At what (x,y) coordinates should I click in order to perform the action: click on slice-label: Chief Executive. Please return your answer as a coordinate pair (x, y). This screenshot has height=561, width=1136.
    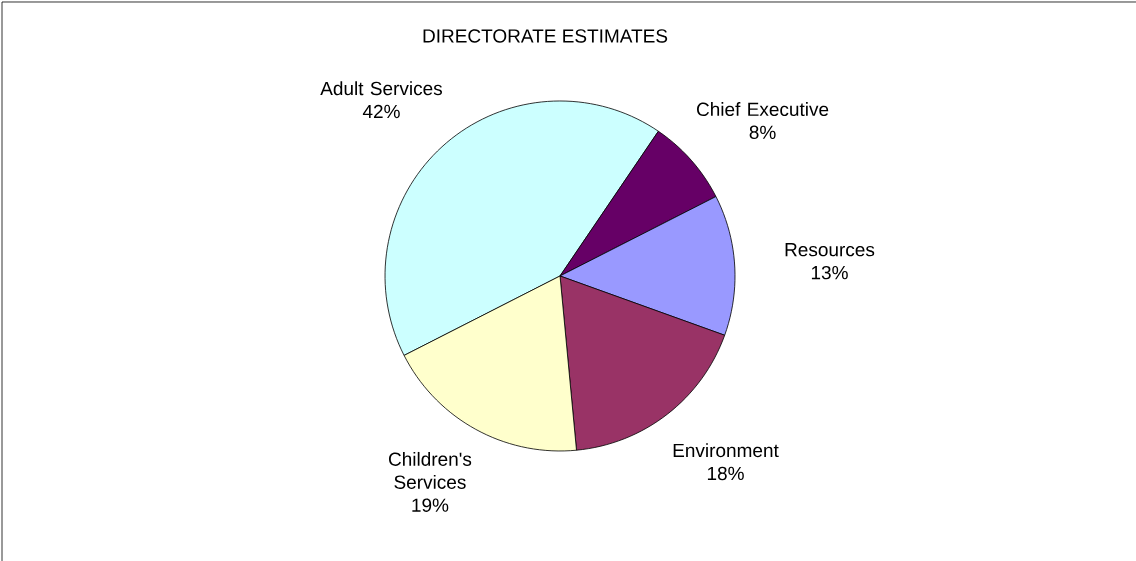
    Looking at the image, I should click on (762, 109).